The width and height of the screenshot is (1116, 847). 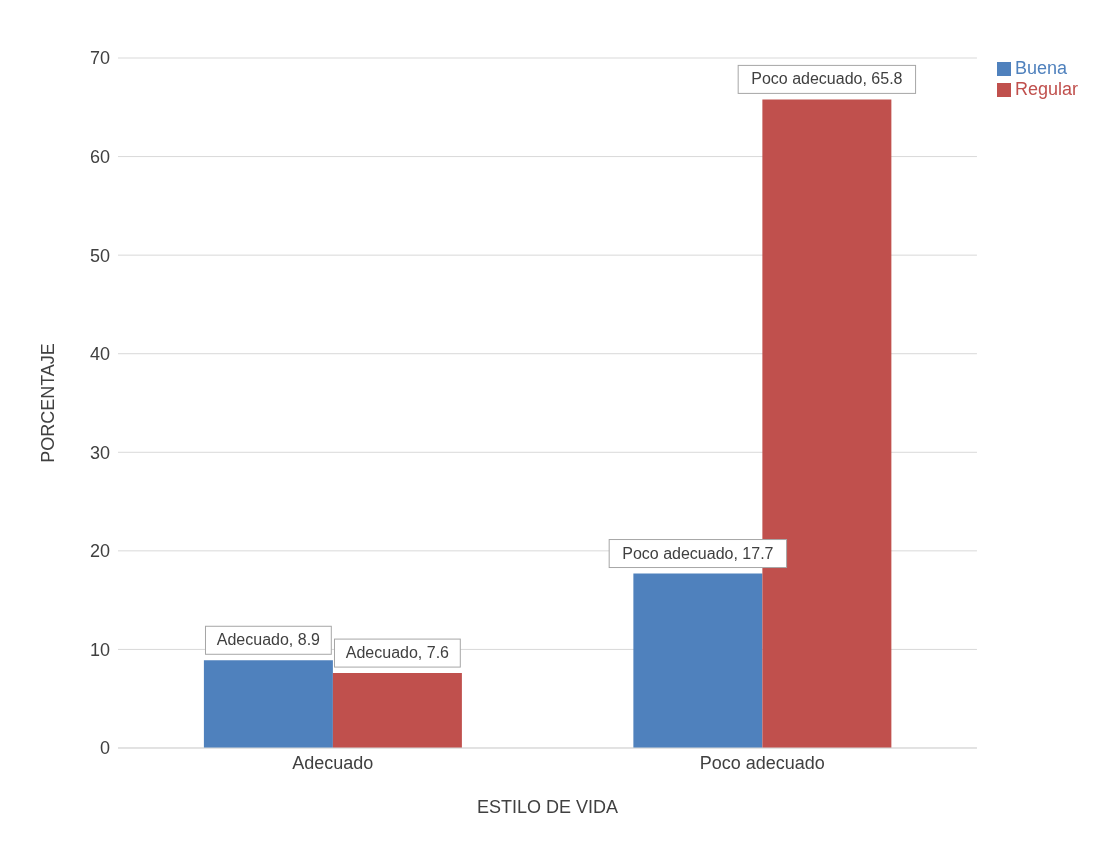 What do you see at coordinates (547, 807) in the screenshot?
I see `x-axis-title: ESTILO DE VIDA` at bounding box center [547, 807].